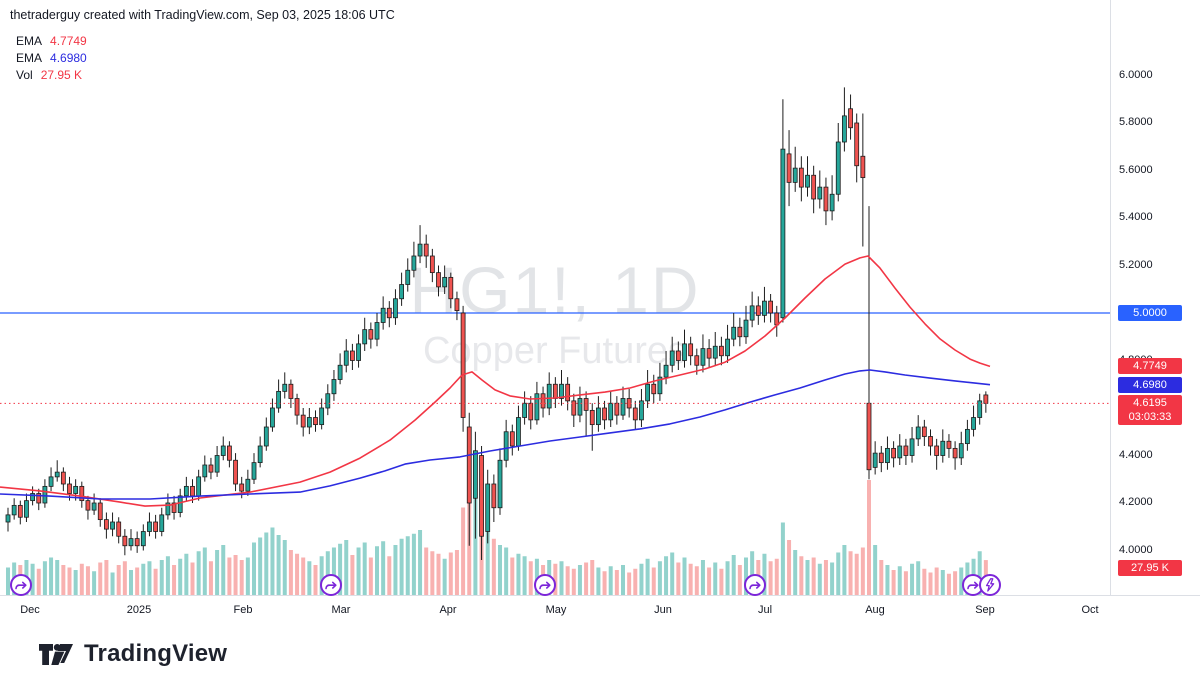 Image resolution: width=1200 pixels, height=686 pixels. I want to click on last-price-badge: 4.6195 03:03:33, so click(1150, 410).